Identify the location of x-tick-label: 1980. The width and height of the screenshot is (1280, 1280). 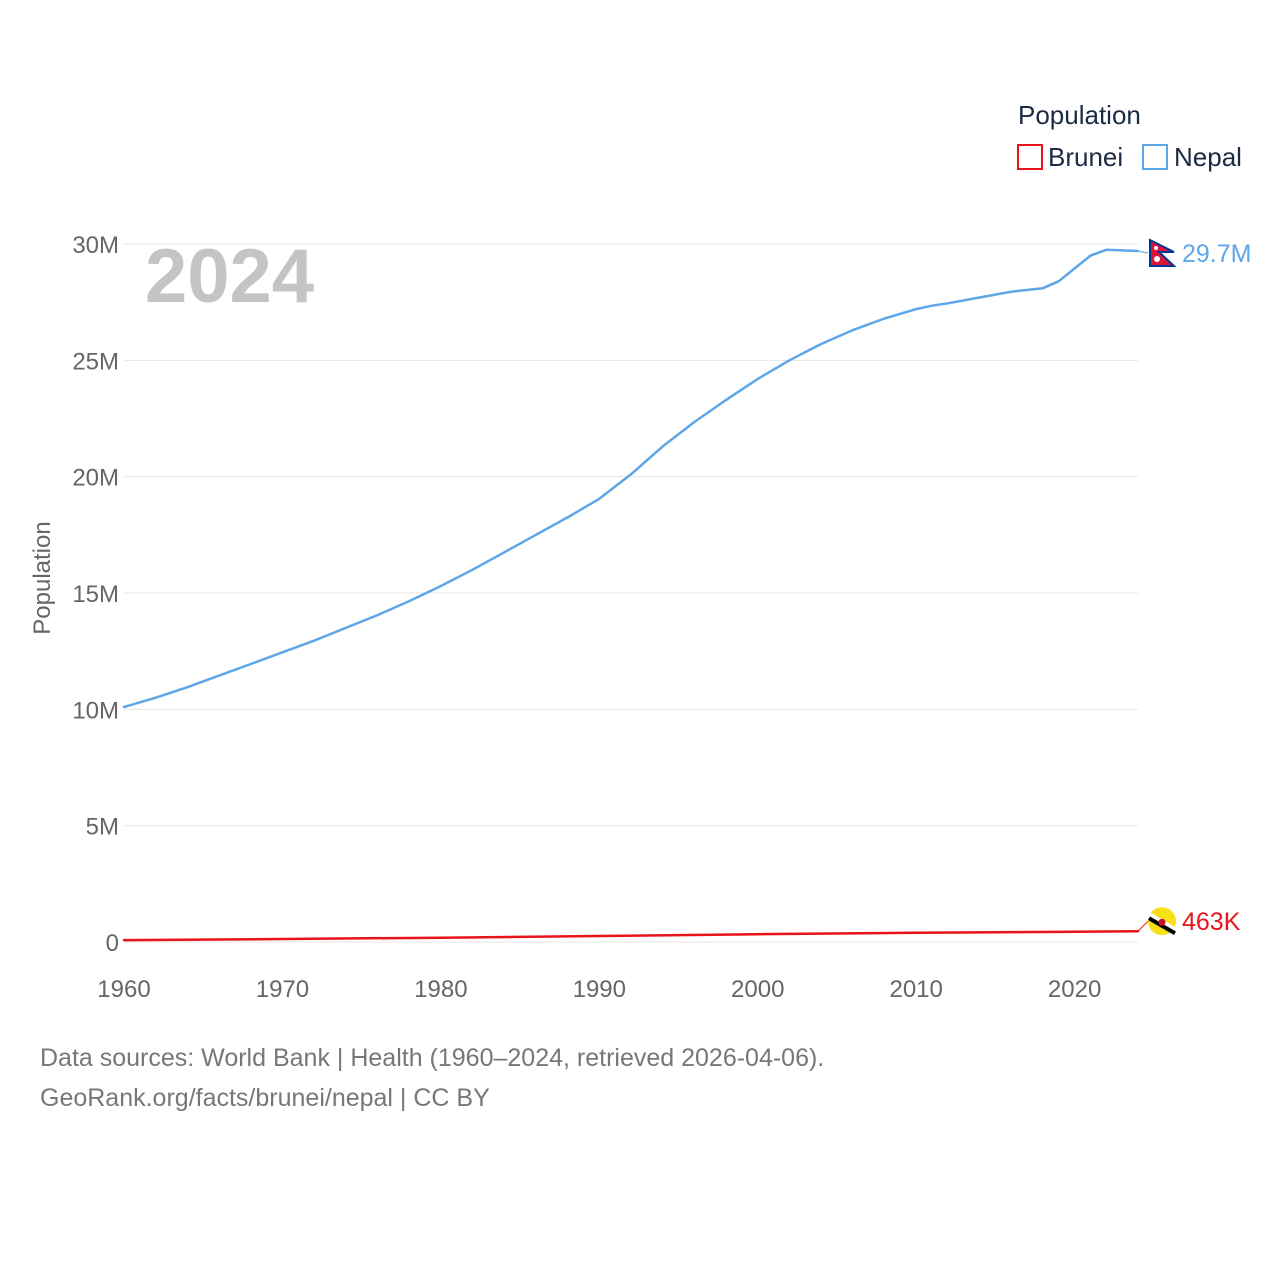
(440, 989).